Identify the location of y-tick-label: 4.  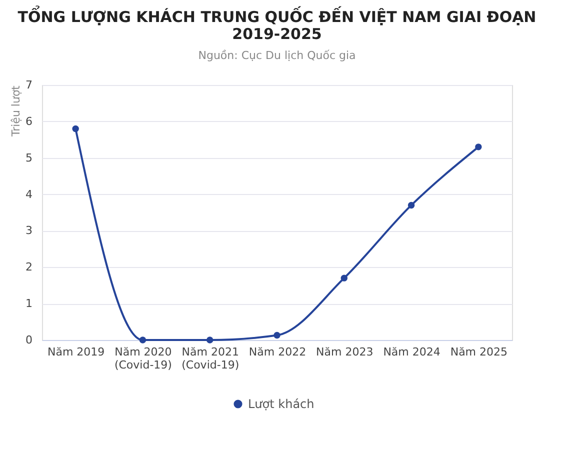
(29, 194).